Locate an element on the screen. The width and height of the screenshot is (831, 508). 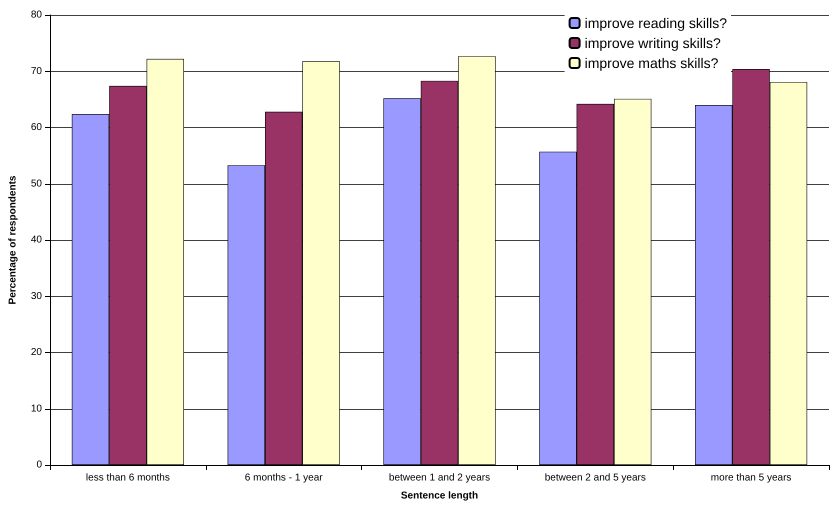
x-tick-label: between 2 and 5 years is located at coordinates (595, 478).